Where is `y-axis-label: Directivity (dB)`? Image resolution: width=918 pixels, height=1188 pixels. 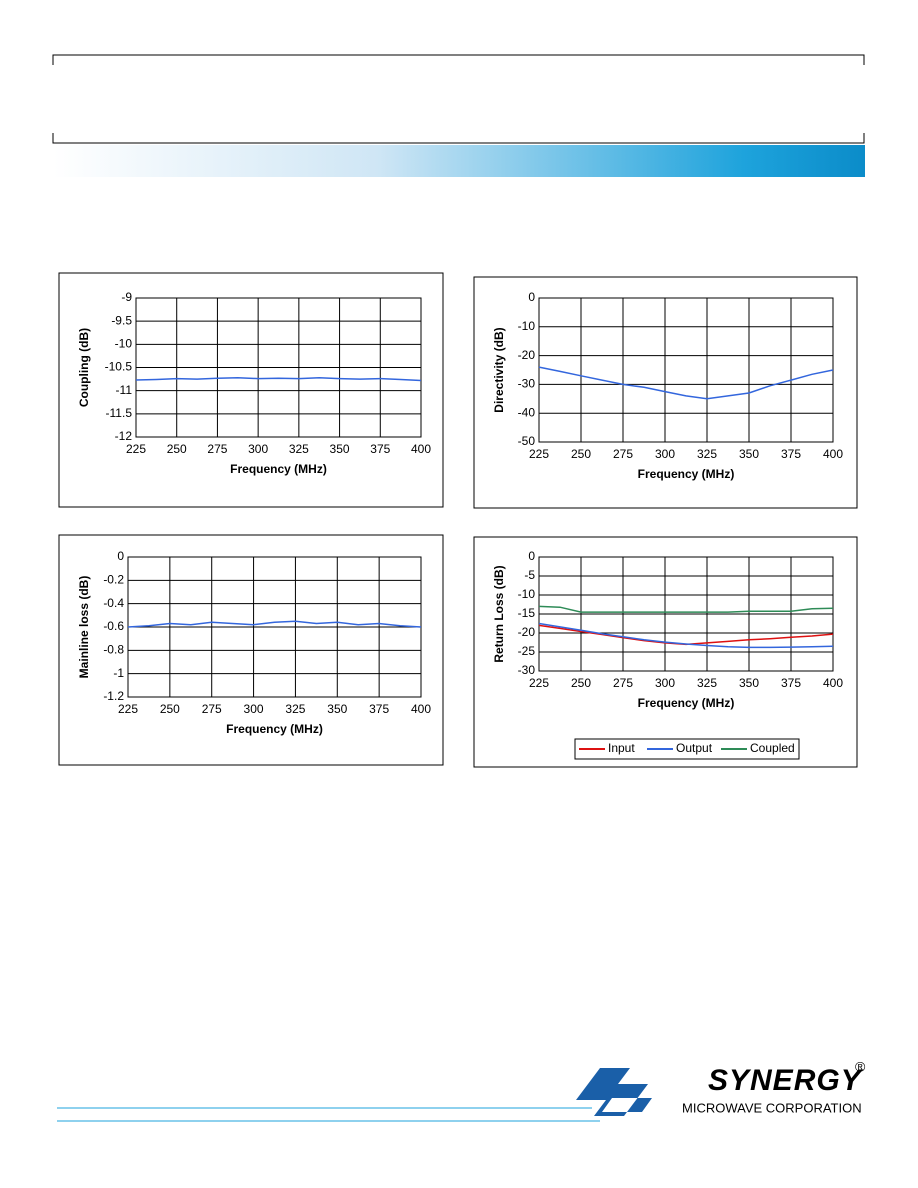 y-axis-label: Directivity (dB) is located at coordinates (499, 369).